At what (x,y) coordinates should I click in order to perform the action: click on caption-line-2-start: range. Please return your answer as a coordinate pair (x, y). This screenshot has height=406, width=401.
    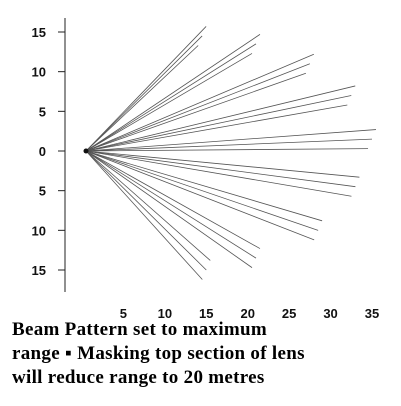
    Looking at the image, I should click on (36, 353).